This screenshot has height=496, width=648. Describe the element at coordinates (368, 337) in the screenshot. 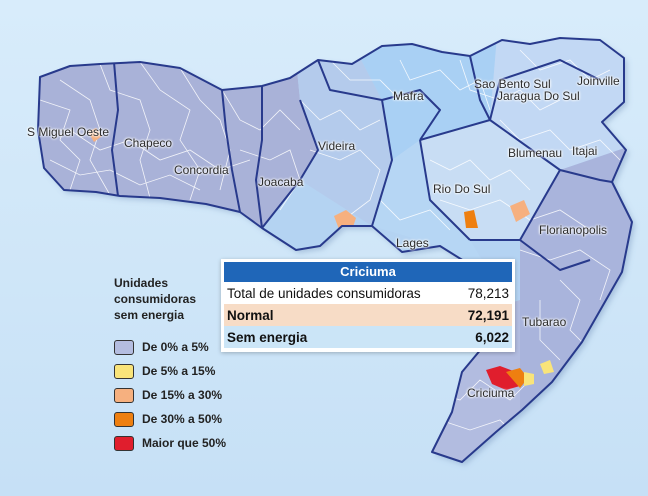

I see `popup-row-sem-energia: Sem energia 6,022` at that location.